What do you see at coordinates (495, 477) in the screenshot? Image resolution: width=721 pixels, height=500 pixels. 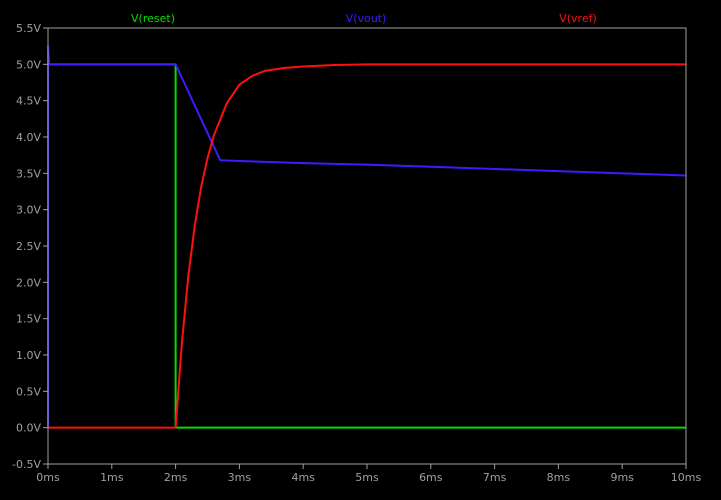 I see `x-tick-label: 7ms` at bounding box center [495, 477].